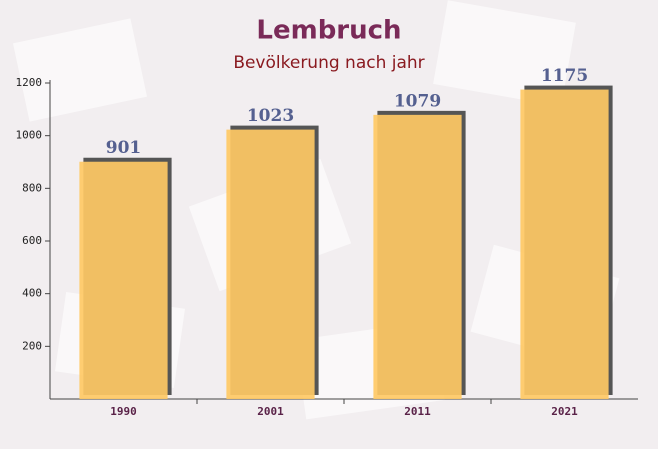 Image resolution: width=658 pixels, height=449 pixels. Describe the element at coordinates (124, 148) in the screenshot. I see `value-label: 901` at that location.